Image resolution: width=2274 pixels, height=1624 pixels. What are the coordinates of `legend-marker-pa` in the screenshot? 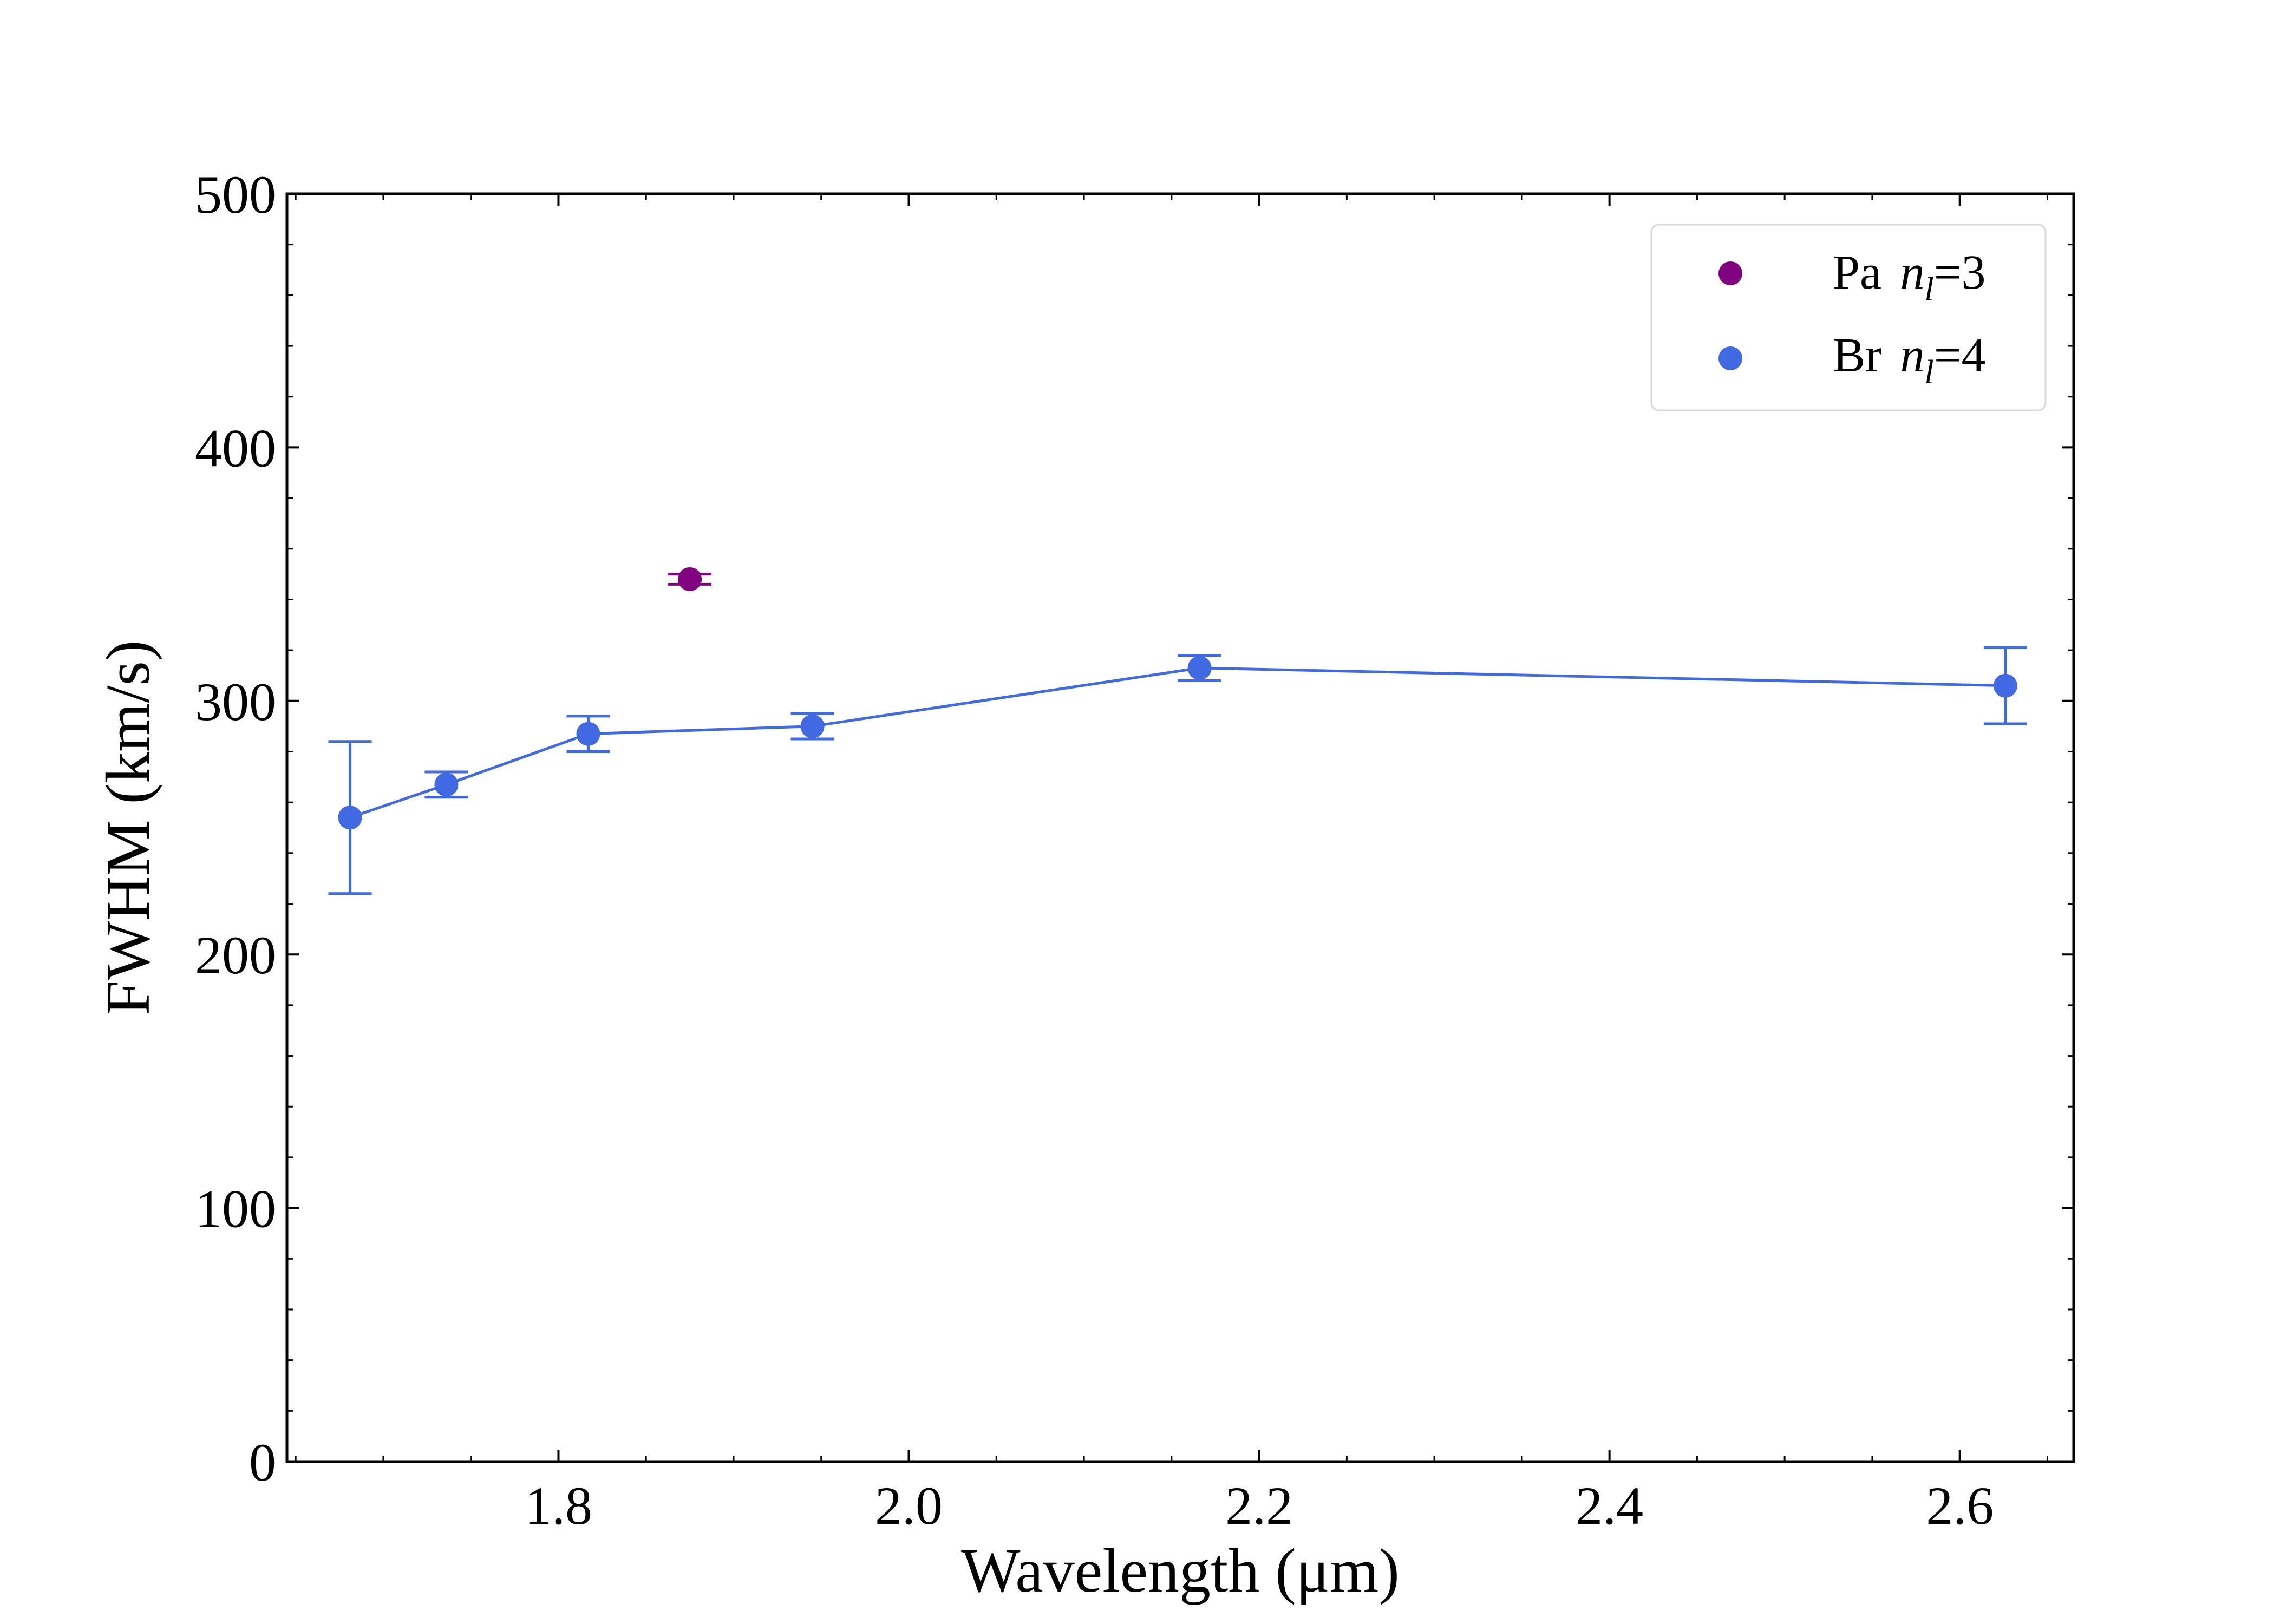 It's located at (1730, 273).